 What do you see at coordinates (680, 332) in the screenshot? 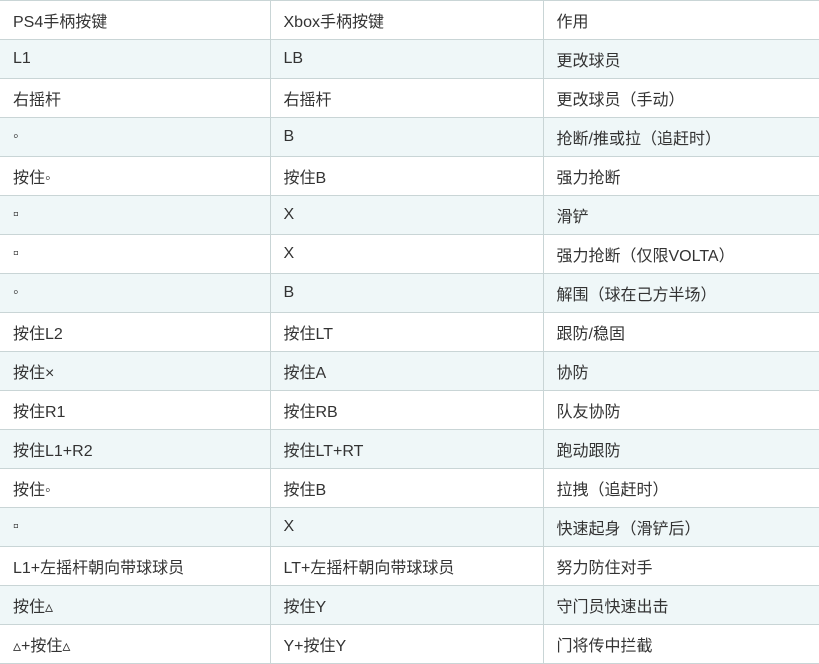
I see `cell-action: 跟防/稳固` at bounding box center [680, 332].